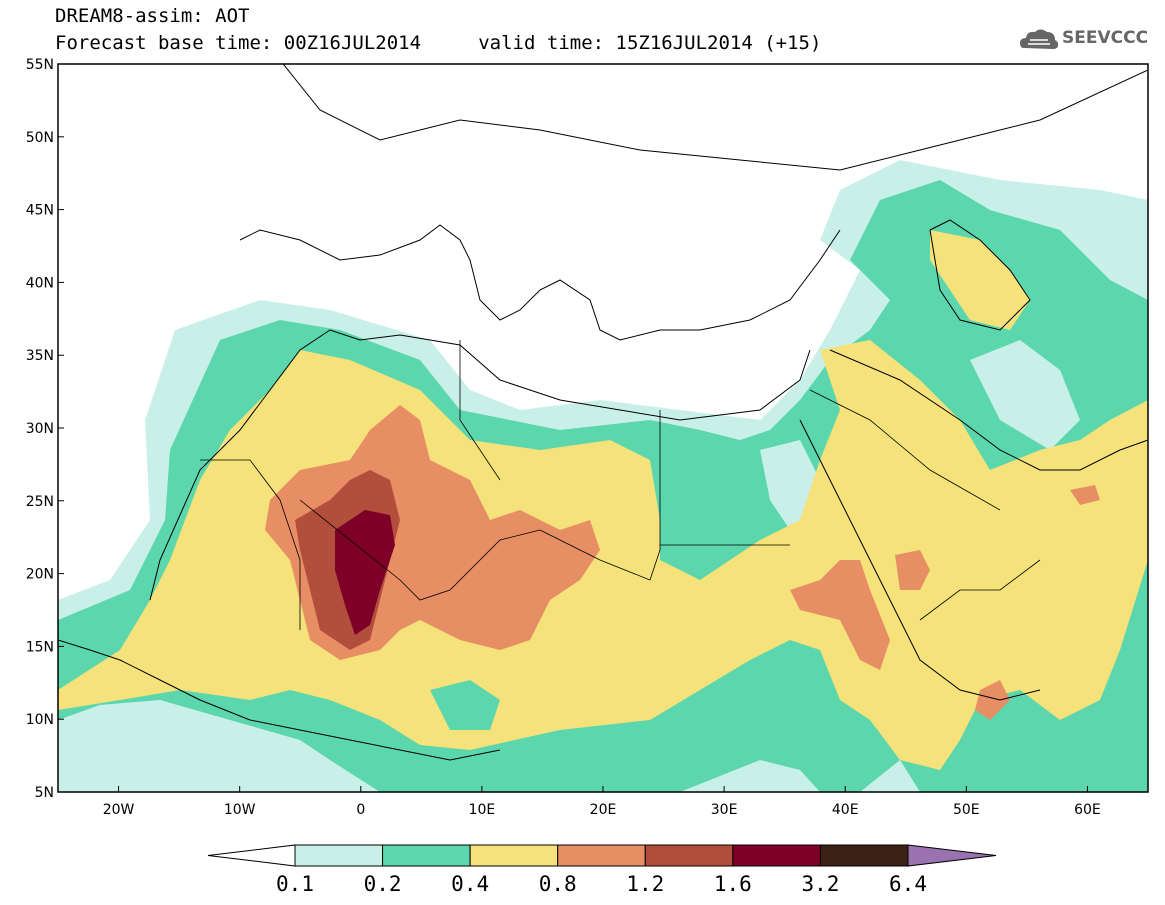 The width and height of the screenshot is (1165, 905). What do you see at coordinates (840, 615) in the screenshot?
I see `aot-contour-0.8-ethiopia` at bounding box center [840, 615].